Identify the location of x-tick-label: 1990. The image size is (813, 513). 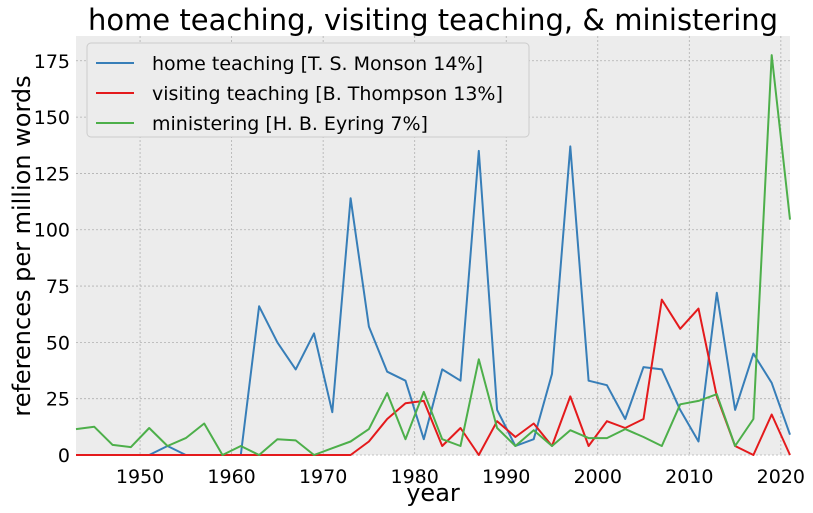
(506, 477).